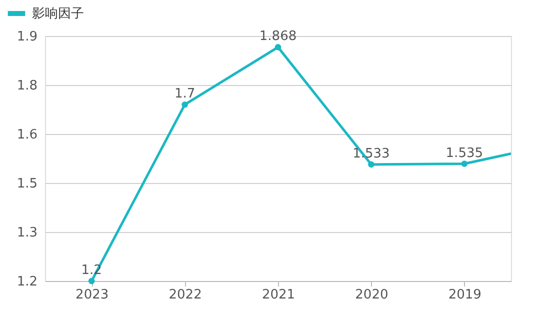 The width and height of the screenshot is (544, 324). I want to click on x-tick-label: 2019, so click(465, 295).